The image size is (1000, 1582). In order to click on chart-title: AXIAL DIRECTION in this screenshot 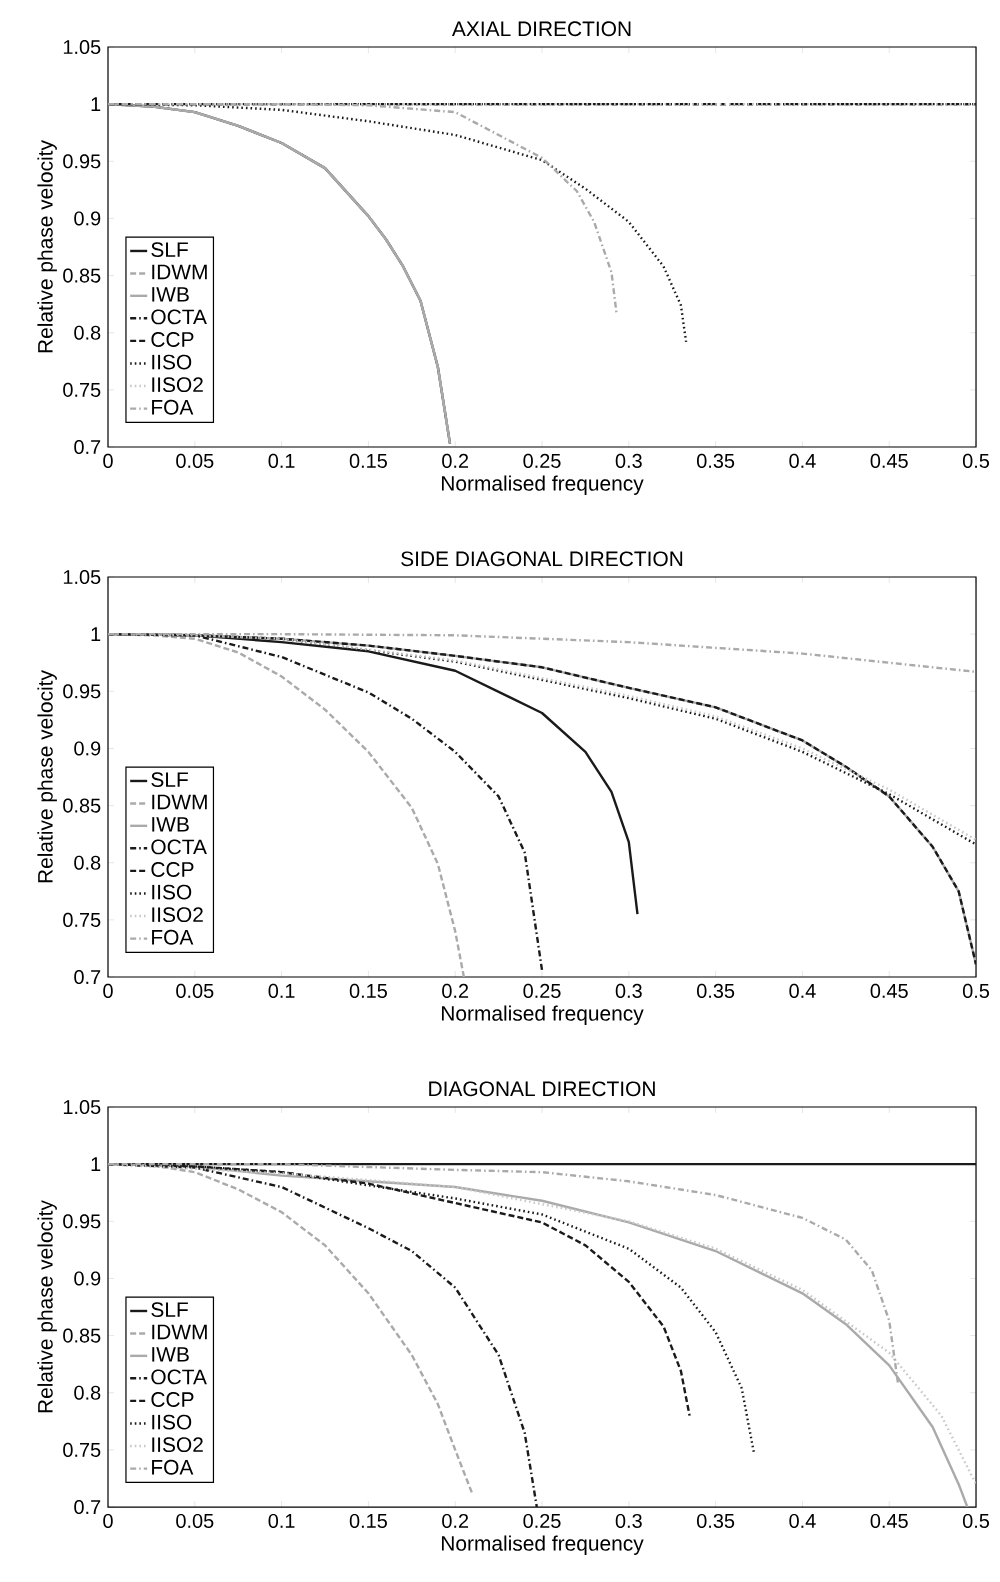, I will do `click(541, 29)`.